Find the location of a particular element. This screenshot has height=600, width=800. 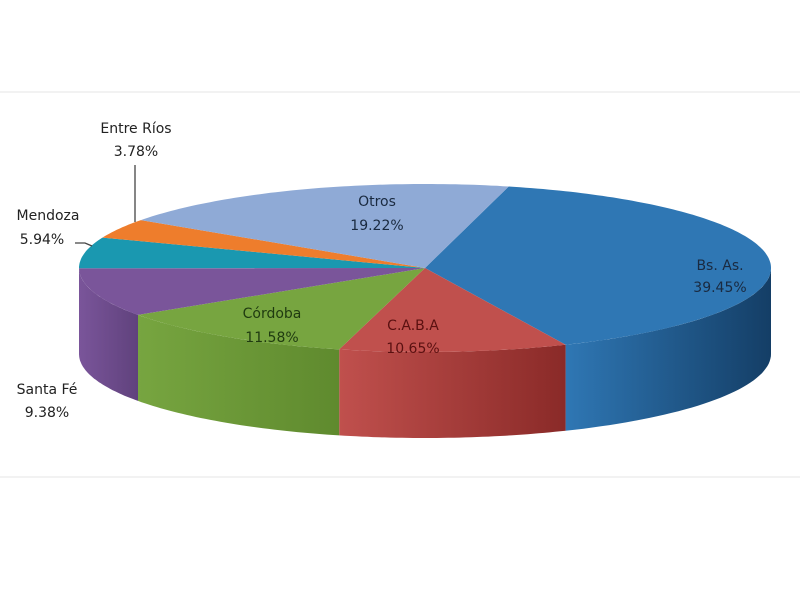

slice-label: Otros is located at coordinates (377, 202).